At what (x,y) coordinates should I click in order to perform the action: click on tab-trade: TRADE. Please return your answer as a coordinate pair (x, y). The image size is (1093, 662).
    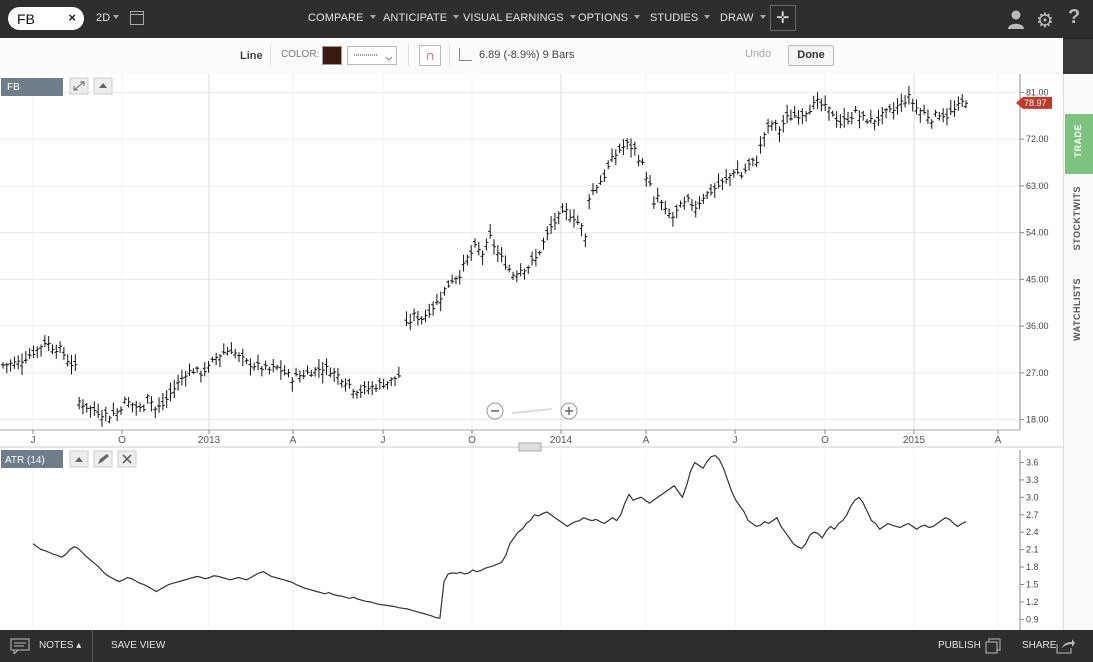
    Looking at the image, I should click on (1079, 144).